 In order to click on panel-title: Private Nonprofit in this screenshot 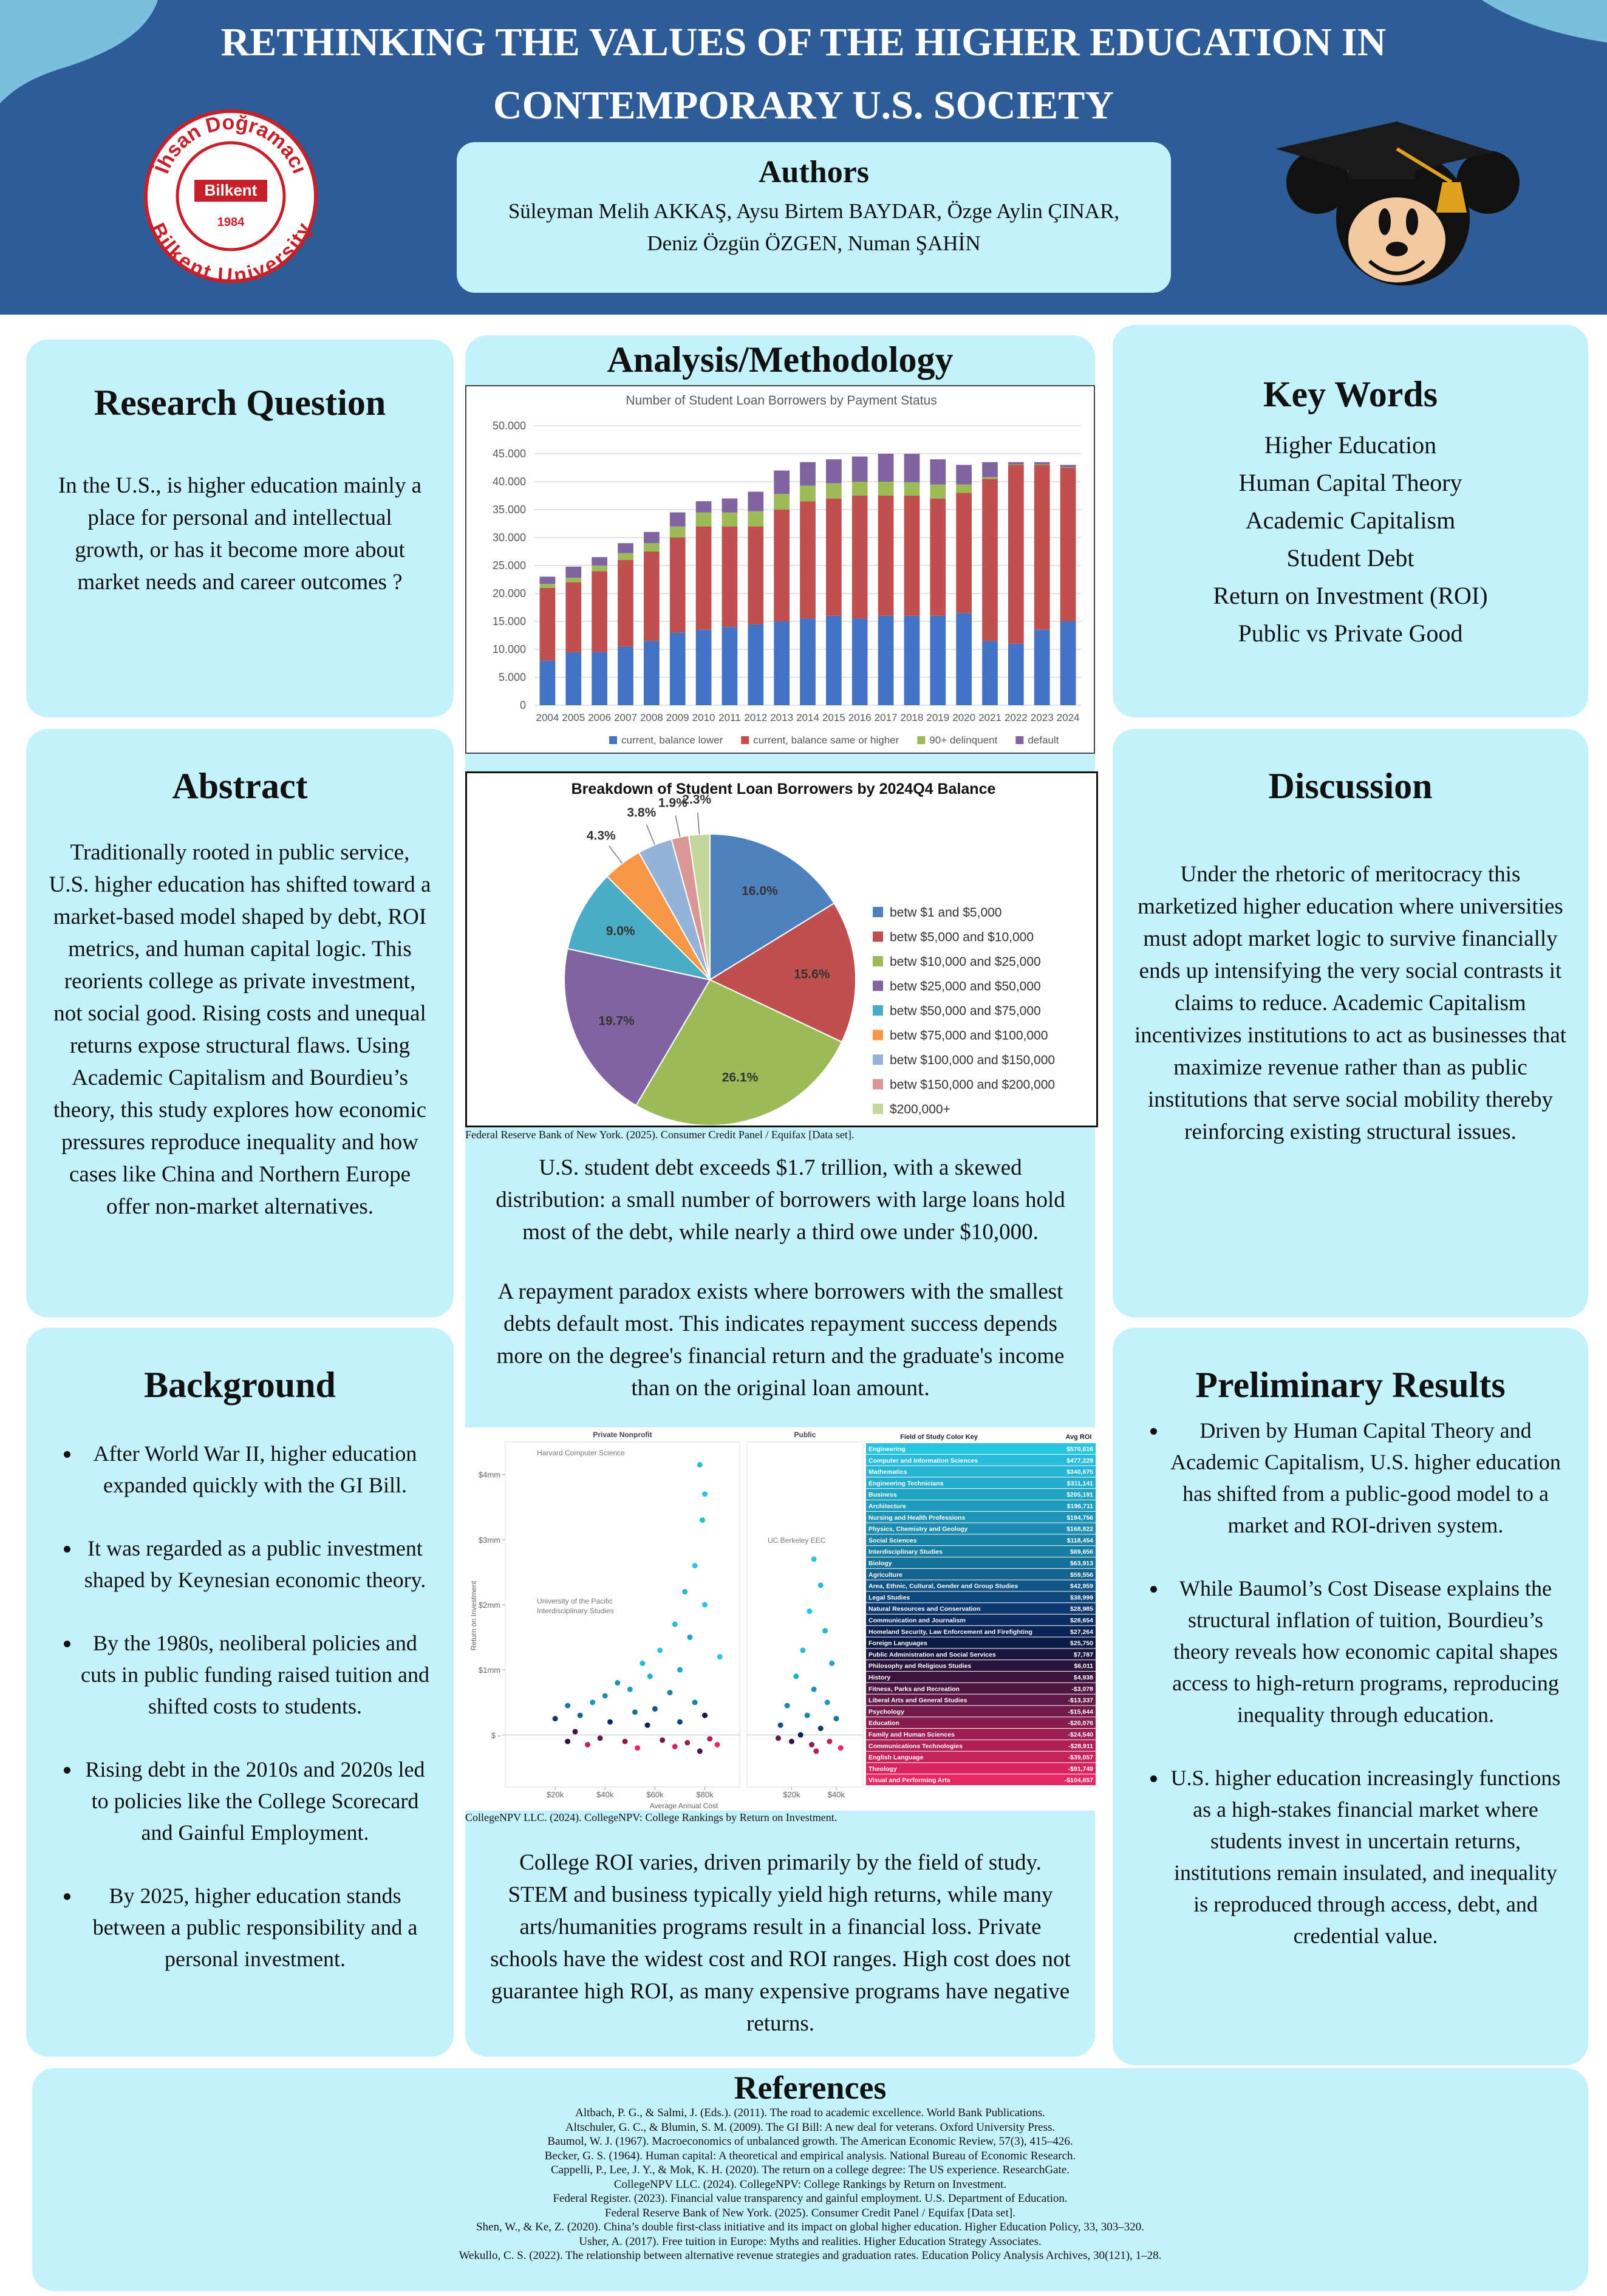, I will do `click(622, 1434)`.